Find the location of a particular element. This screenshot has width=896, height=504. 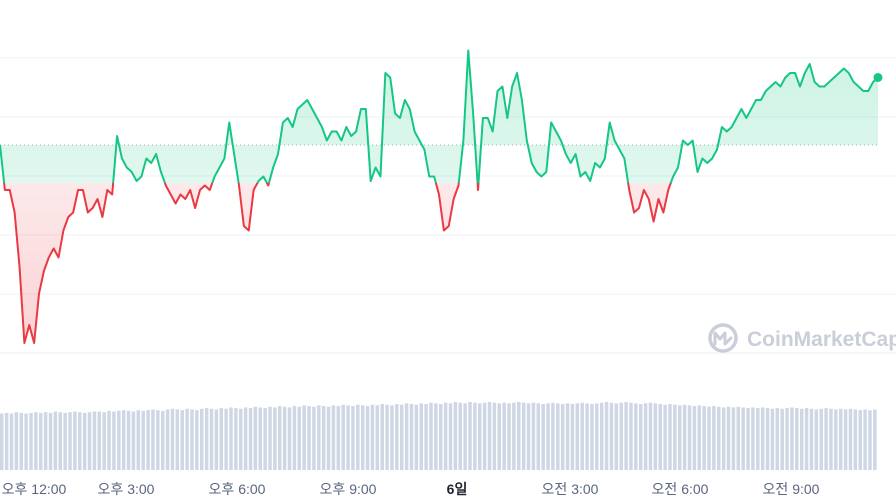

coinmarketcap-logo-icon is located at coordinates (723, 338).